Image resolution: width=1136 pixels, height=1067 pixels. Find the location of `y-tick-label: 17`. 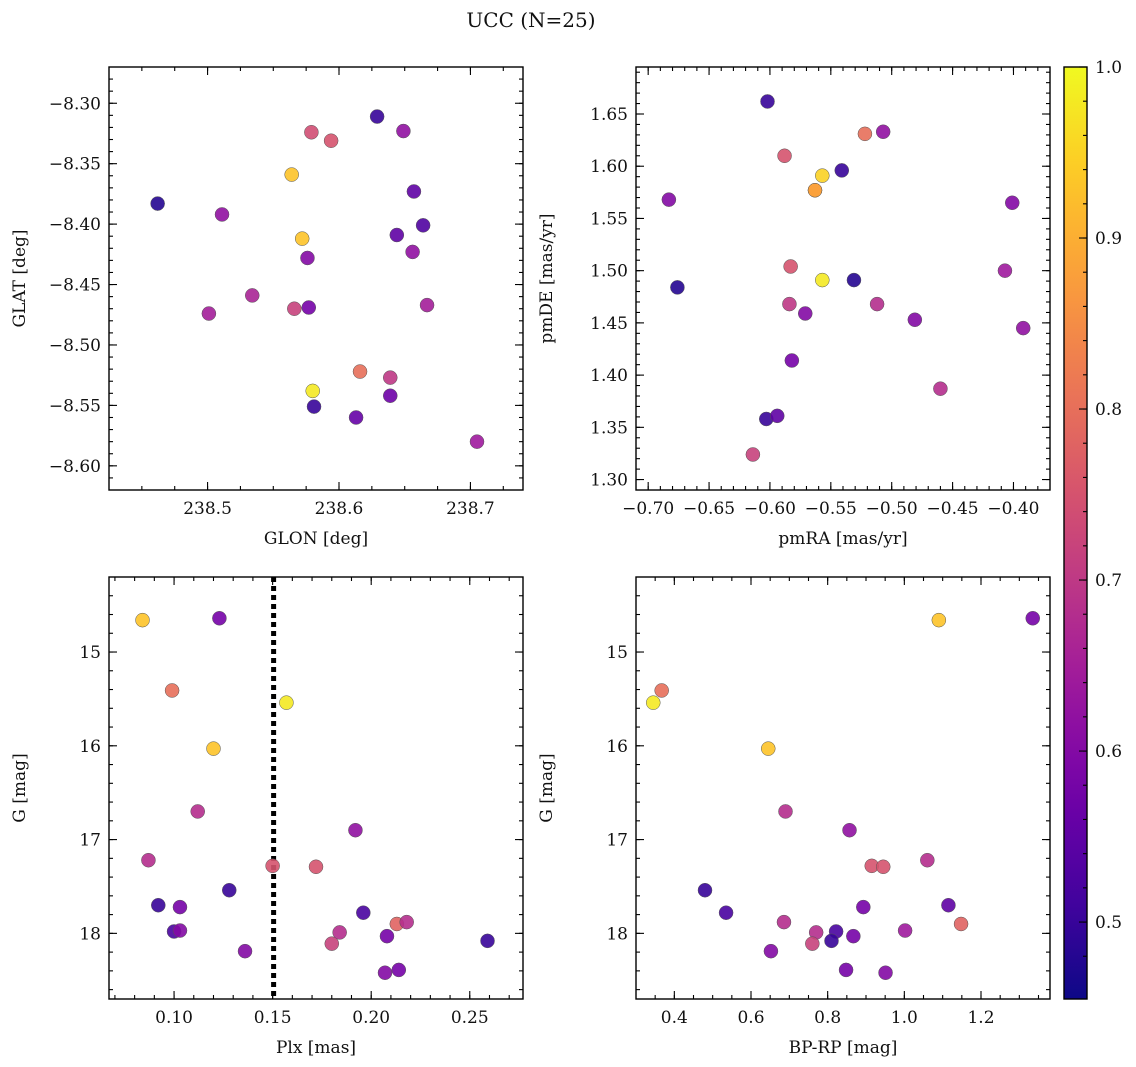

y-tick-label: 17 is located at coordinates (617, 841).